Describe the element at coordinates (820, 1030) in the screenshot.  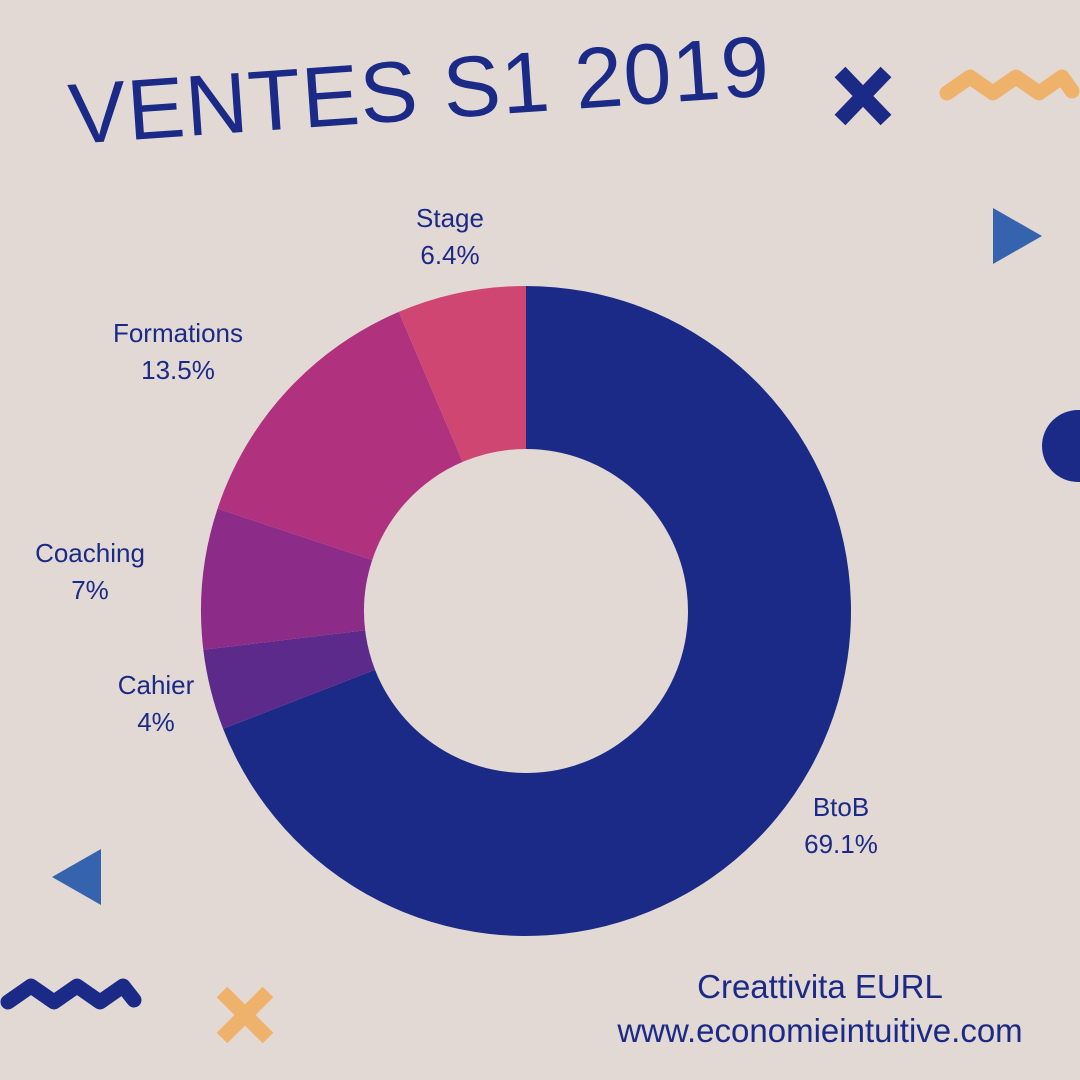
I see `website: www.economieintuitive.com` at that location.